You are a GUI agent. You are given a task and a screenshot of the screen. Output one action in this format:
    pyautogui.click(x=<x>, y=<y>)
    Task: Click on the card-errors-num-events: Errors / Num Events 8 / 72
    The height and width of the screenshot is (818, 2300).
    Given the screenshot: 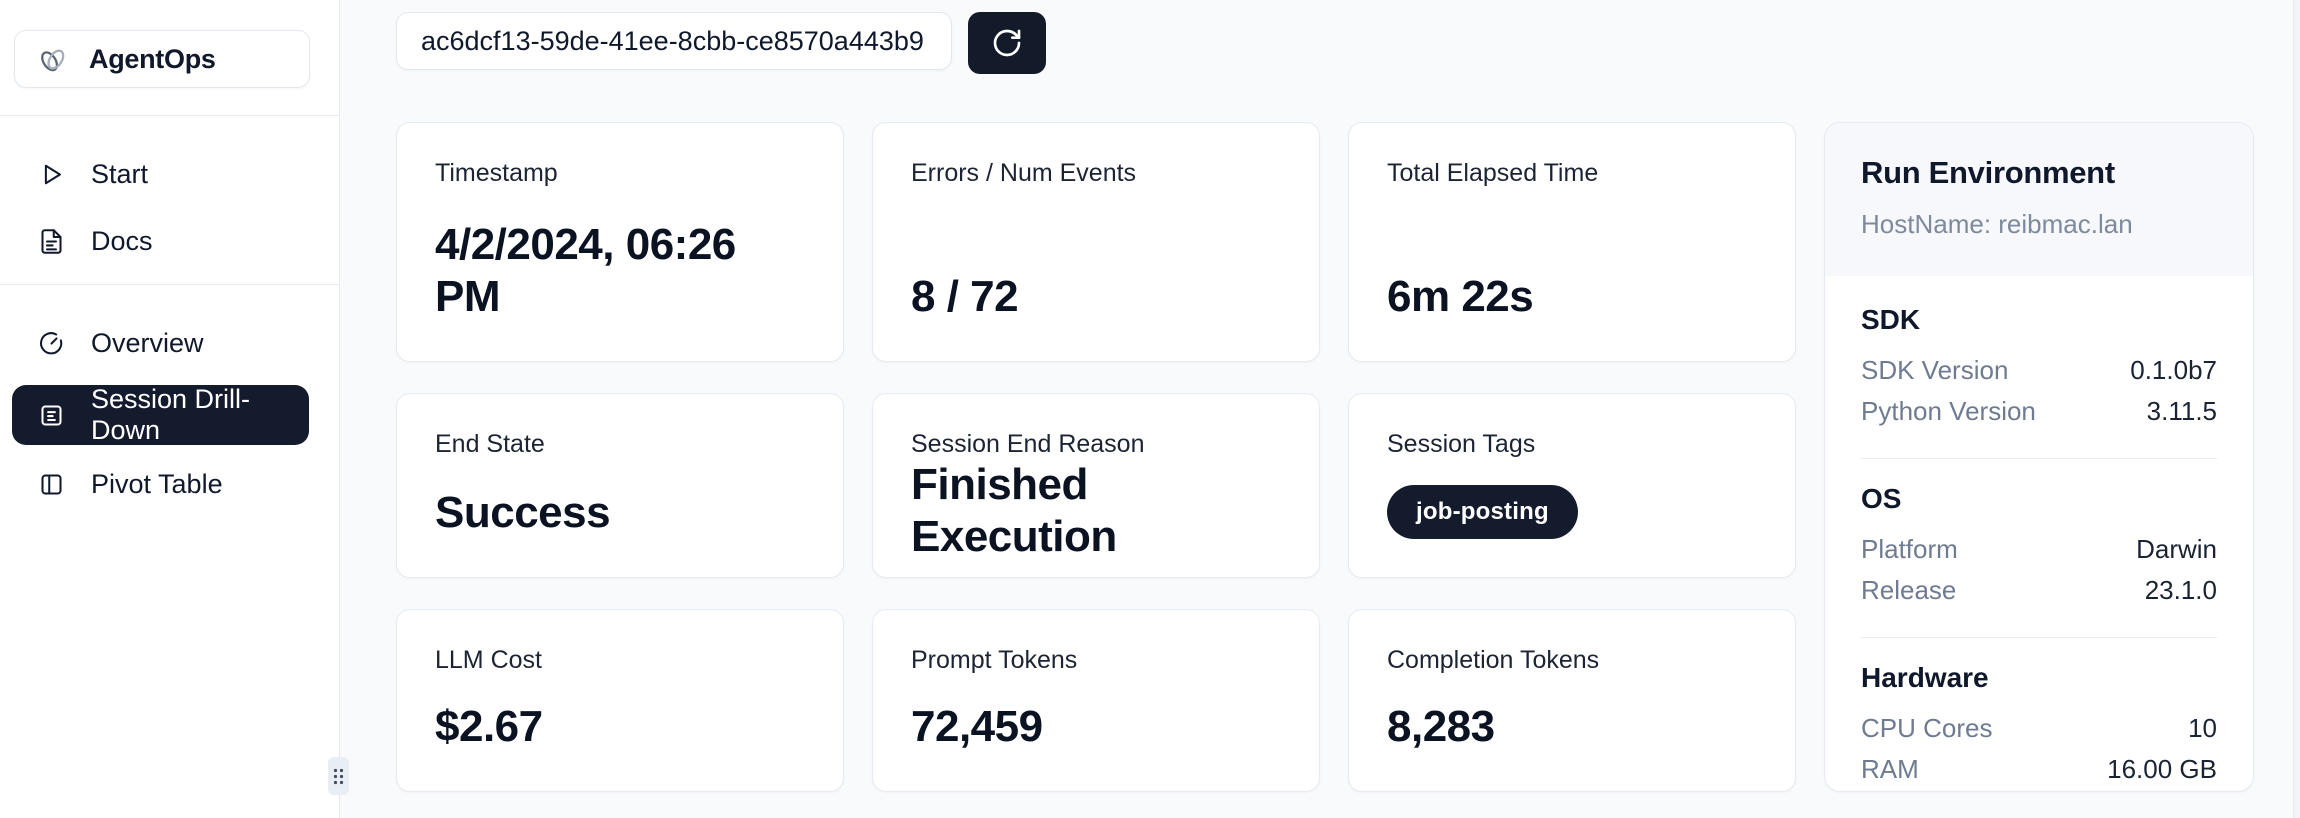 What is the action you would take?
    pyautogui.click(x=1096, y=242)
    